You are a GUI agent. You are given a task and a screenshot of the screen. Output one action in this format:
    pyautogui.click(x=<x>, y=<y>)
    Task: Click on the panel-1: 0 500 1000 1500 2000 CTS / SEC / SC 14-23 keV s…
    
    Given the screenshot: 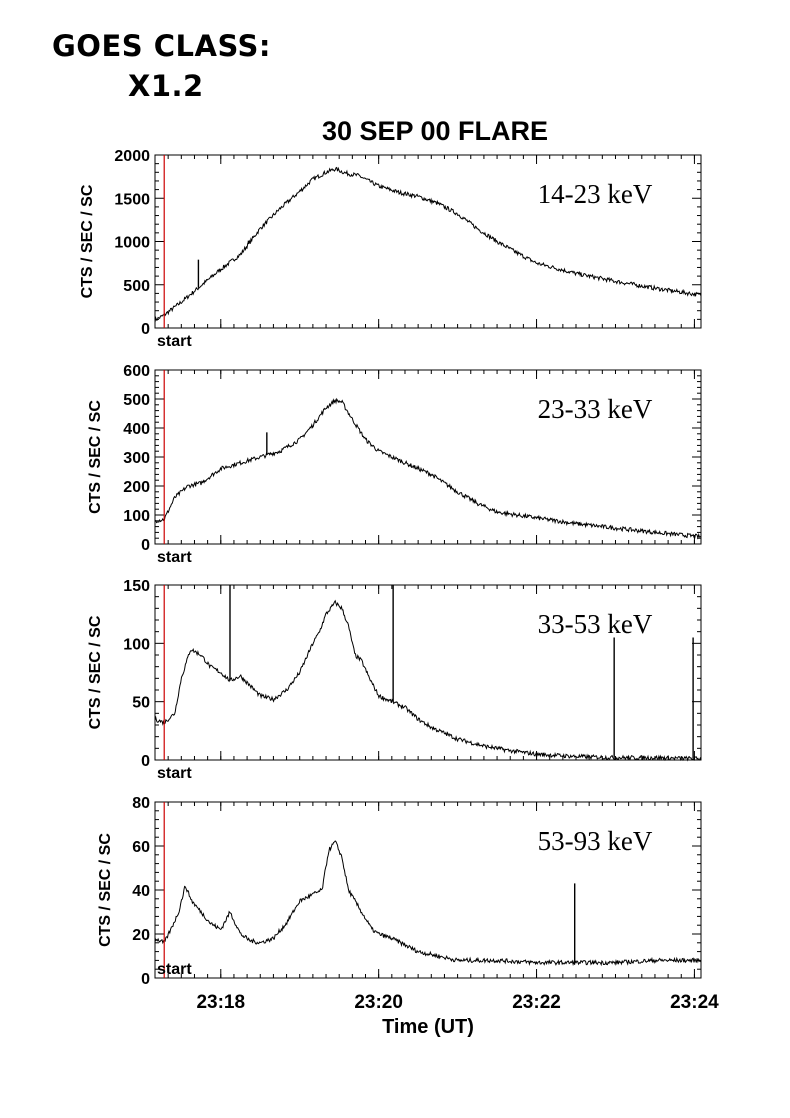 What is the action you would take?
    pyautogui.click(x=390, y=249)
    